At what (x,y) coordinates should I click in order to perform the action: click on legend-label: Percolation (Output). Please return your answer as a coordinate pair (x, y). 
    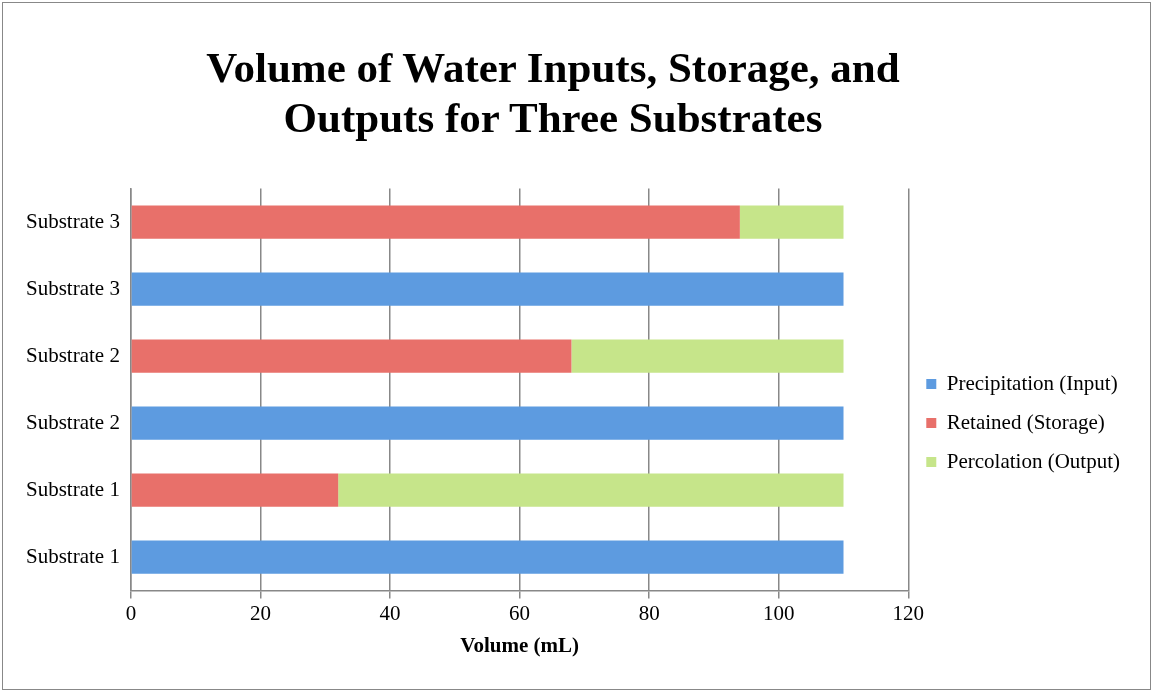
    Looking at the image, I should click on (1033, 460).